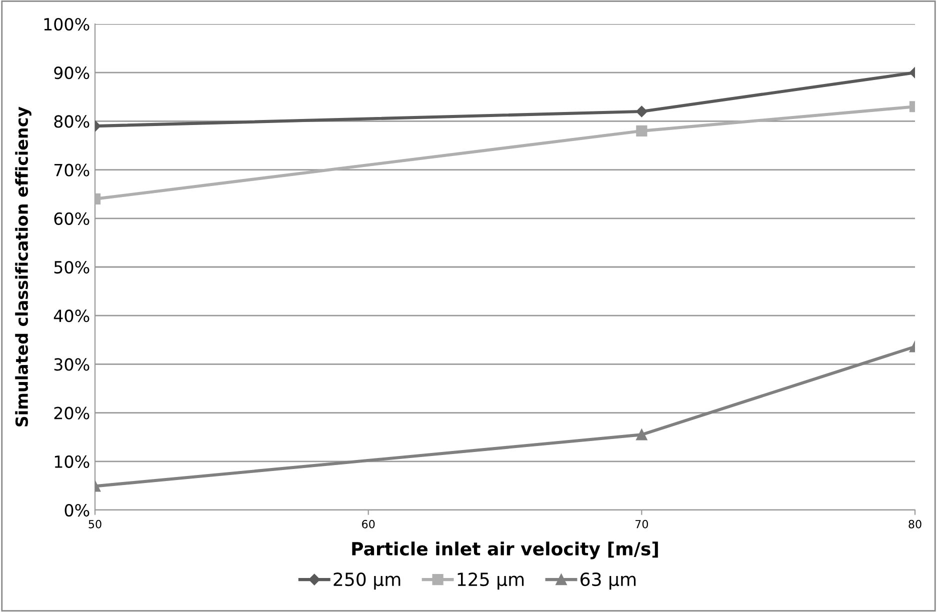 This screenshot has height=612, width=937. Describe the element at coordinates (642, 524) in the screenshot. I see `x-tick-label: 70` at that location.